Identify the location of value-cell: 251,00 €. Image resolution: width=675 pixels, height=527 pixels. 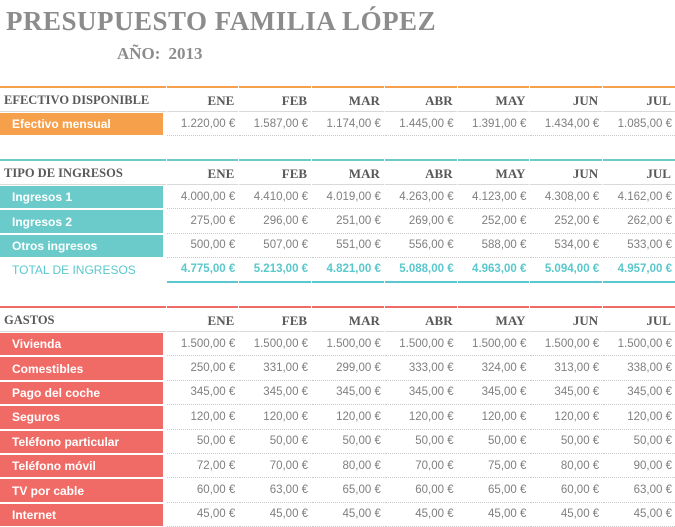
(348, 221).